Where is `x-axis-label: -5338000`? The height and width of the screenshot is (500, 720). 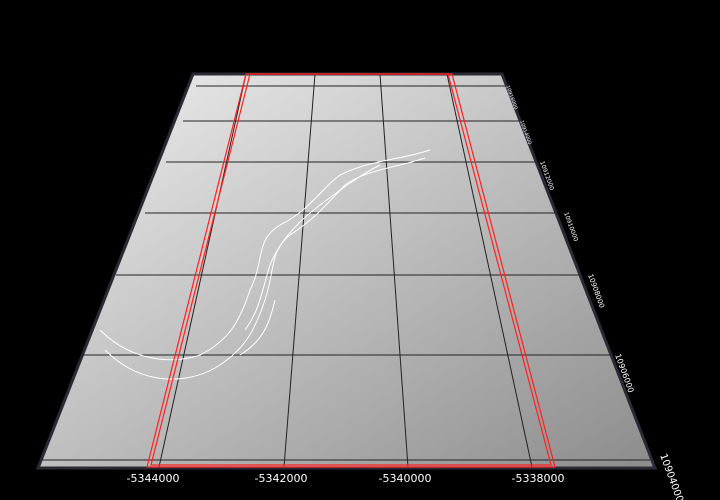 x-axis-label: -5338000 is located at coordinates (538, 478).